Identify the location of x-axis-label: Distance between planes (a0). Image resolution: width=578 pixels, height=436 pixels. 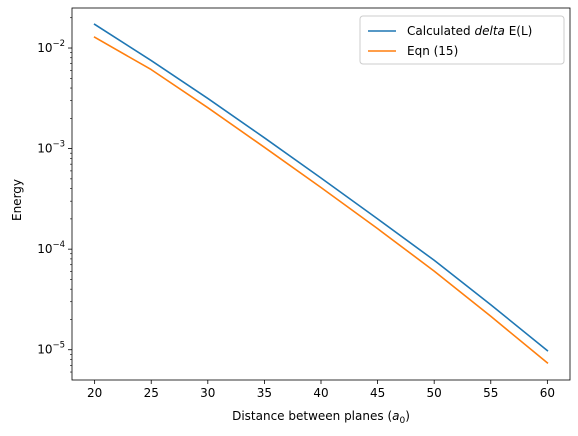
(321, 417).